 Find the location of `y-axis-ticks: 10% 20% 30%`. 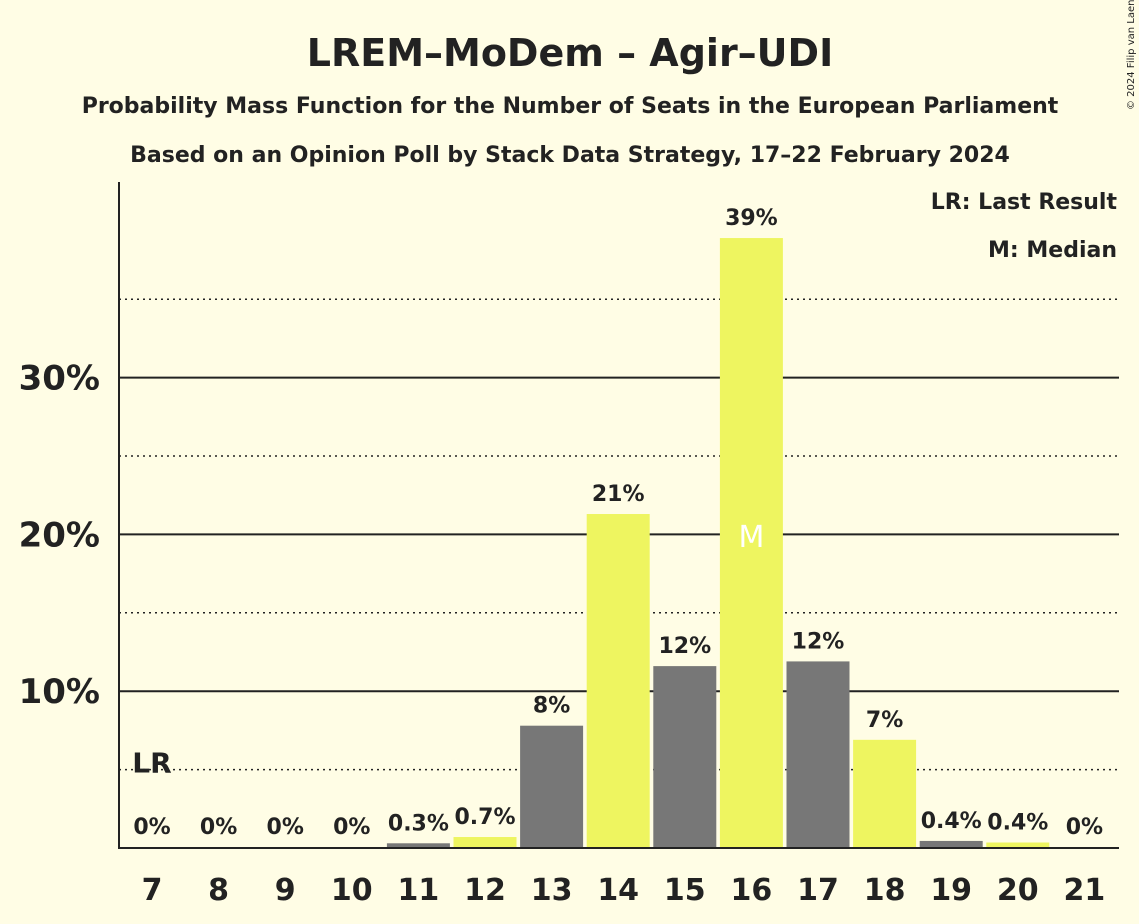

y-axis-ticks: 10% 20% 30% is located at coordinates (59, 536).